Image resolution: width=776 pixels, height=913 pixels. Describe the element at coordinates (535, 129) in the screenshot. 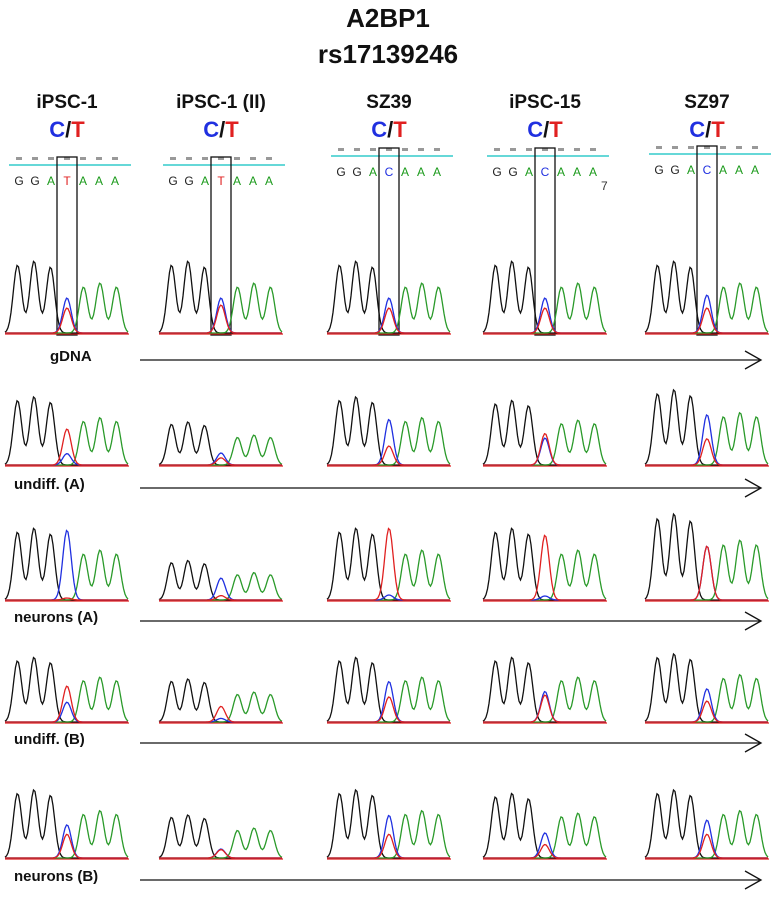

I see `allele-c: C` at that location.